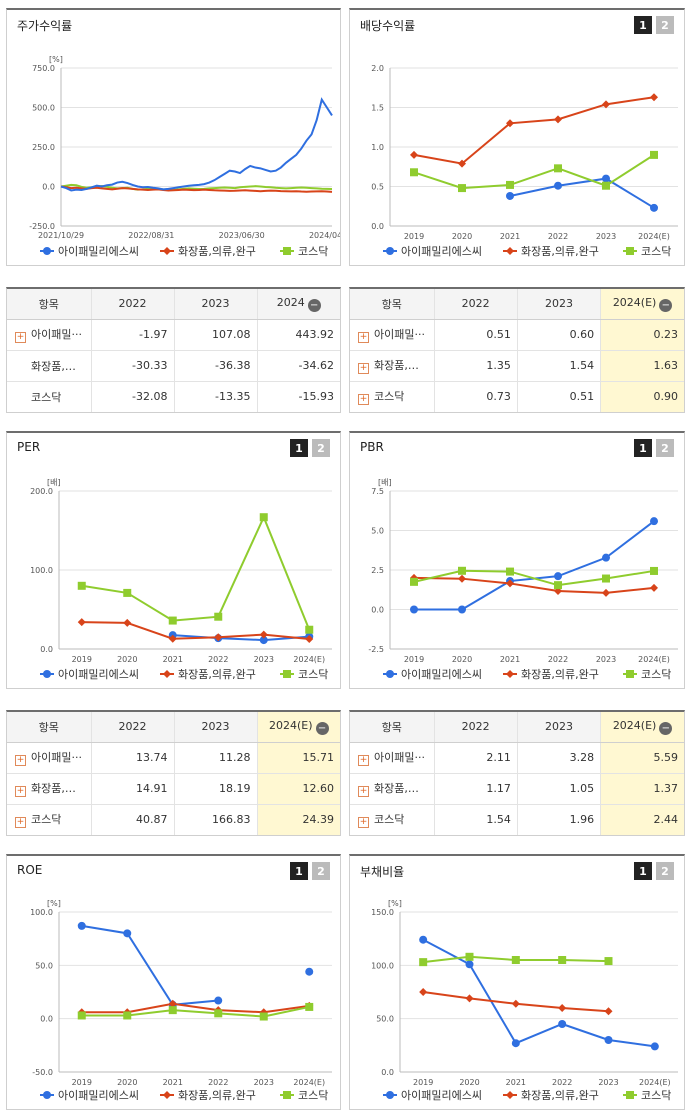 The height and width of the screenshot is (1115, 691). What do you see at coordinates (41, 912) in the screenshot?
I see `y-tick-label: 100.0` at bounding box center [41, 912].